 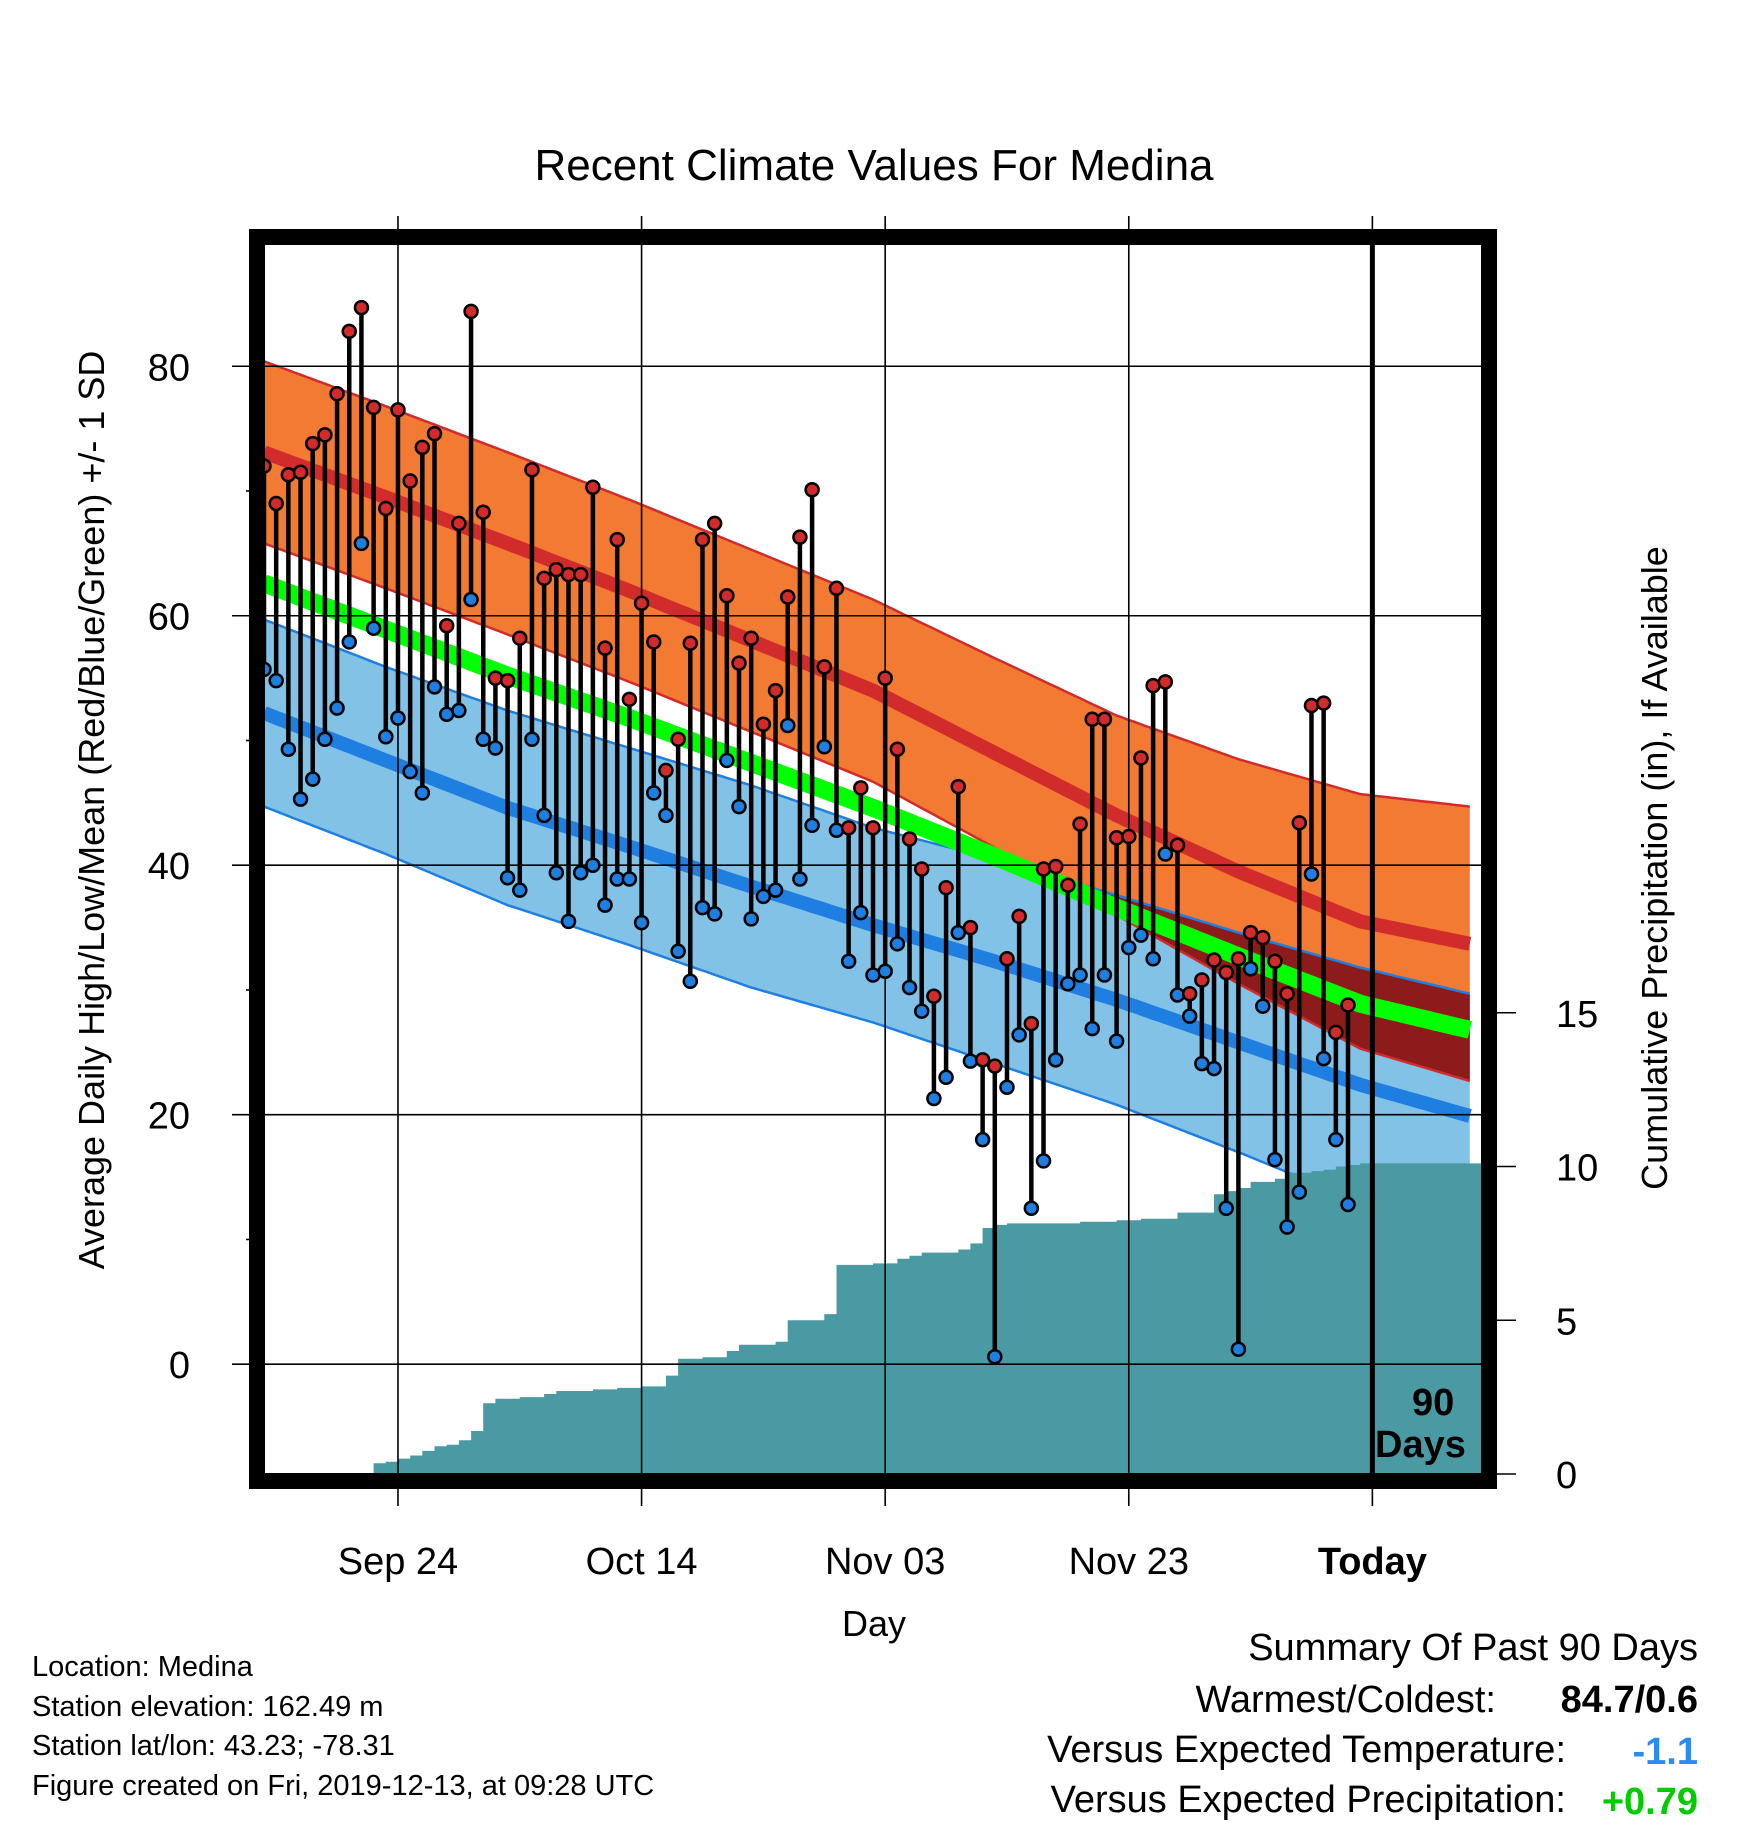 I want to click on y-tick-label: 80, so click(x=169, y=368).